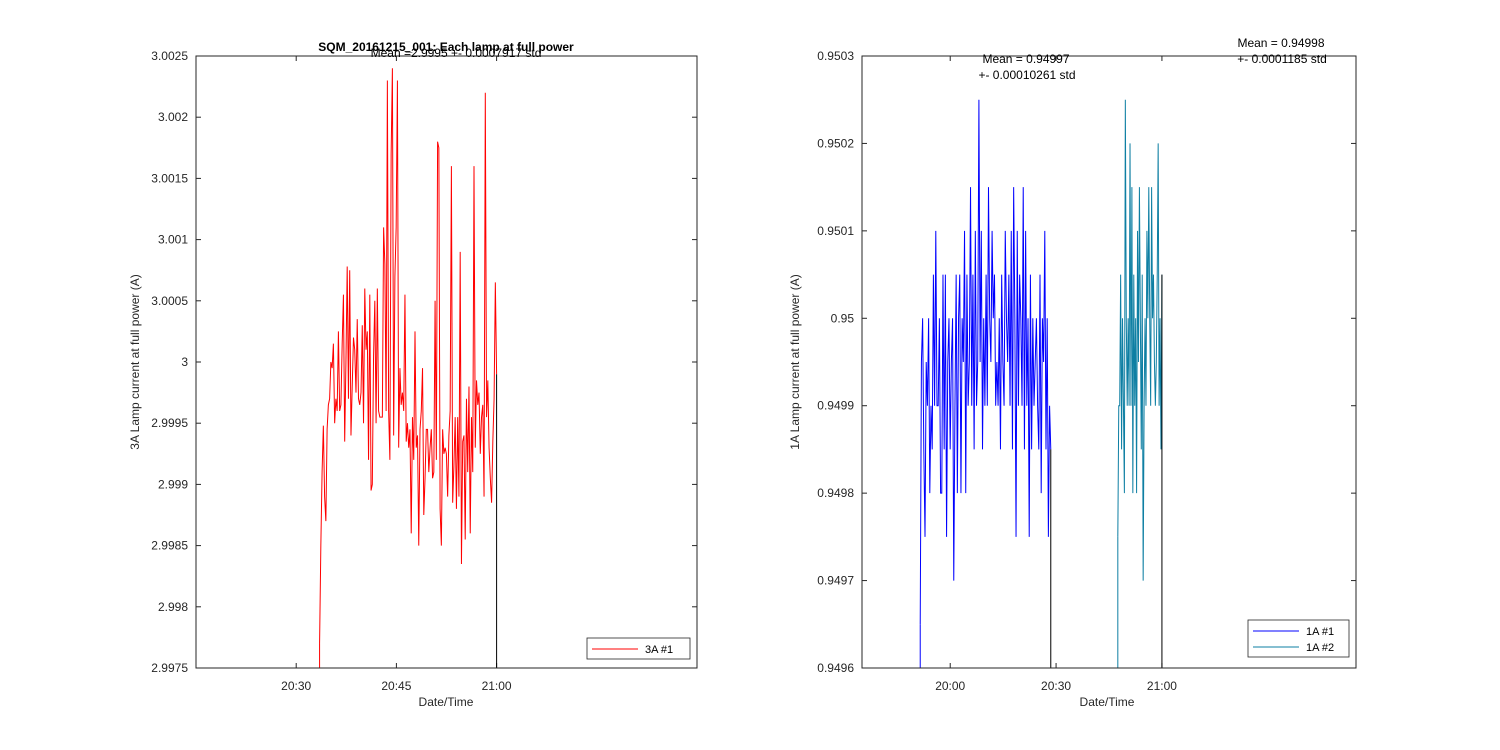 This screenshot has width=1500, height=750. What do you see at coordinates (950, 686) in the screenshot?
I see `right-x-tick-label-0: 20:00` at bounding box center [950, 686].